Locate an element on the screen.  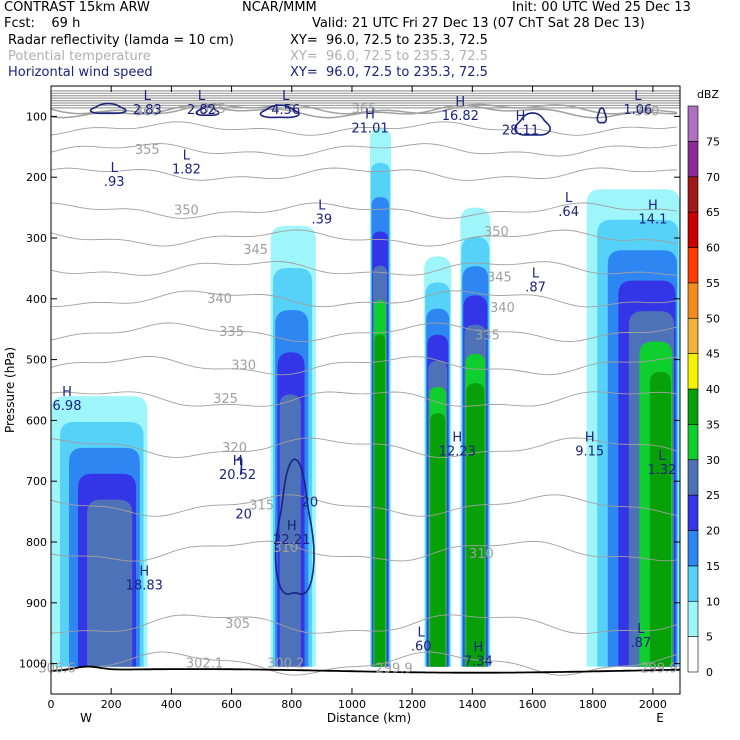
y-tick-label: 500 is located at coordinates (36, 360).